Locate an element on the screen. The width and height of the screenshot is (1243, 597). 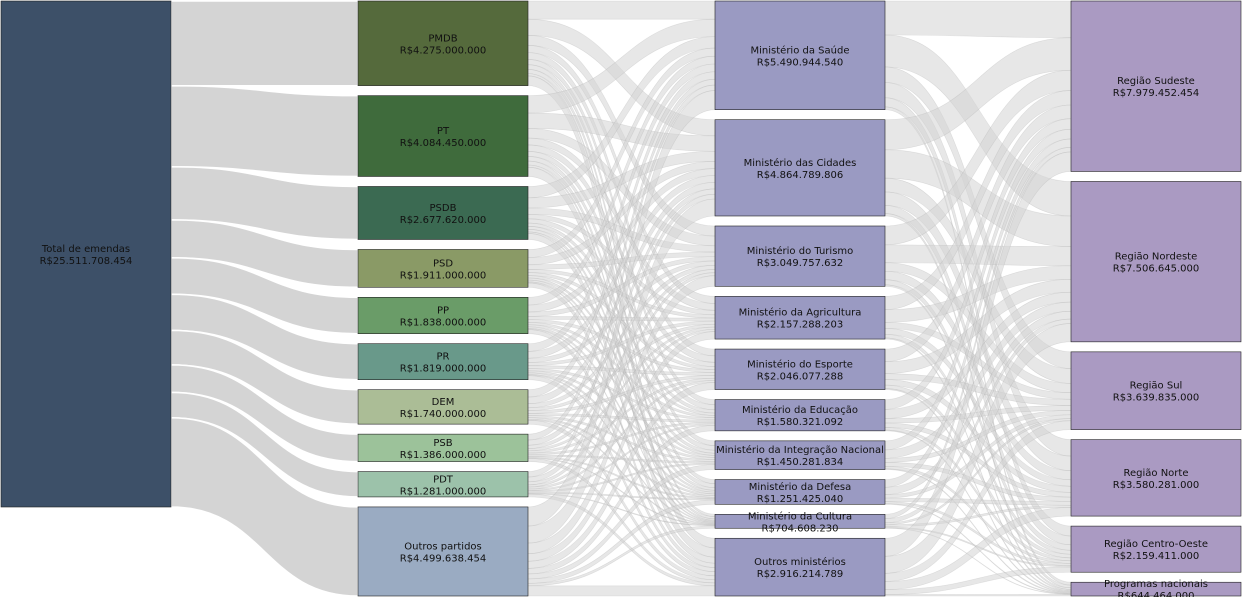
node-rect-pdt is located at coordinates (443, 484).